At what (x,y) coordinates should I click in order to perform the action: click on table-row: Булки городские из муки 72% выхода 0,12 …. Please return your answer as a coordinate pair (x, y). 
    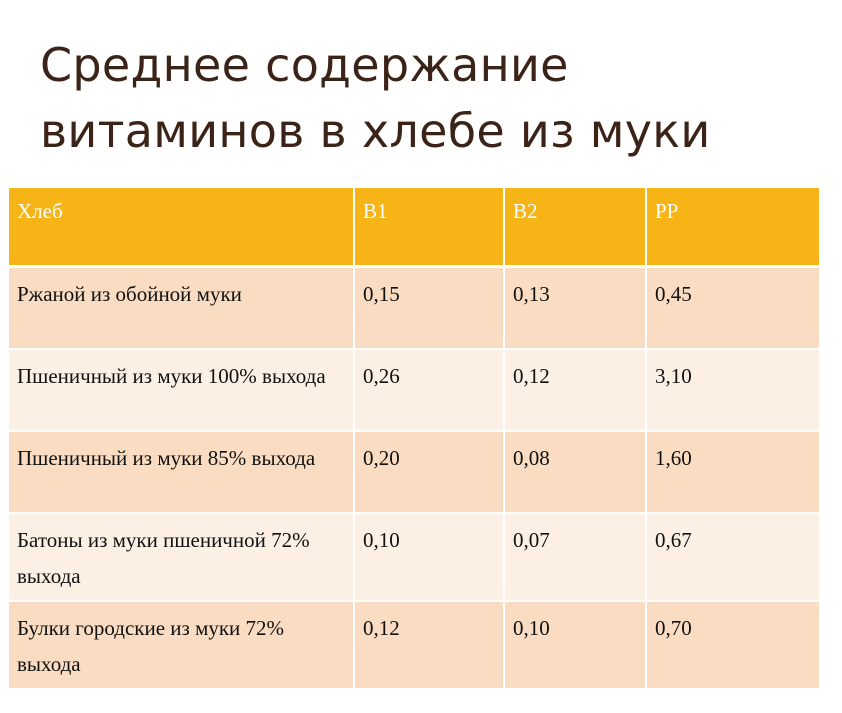
    Looking at the image, I should click on (414, 645).